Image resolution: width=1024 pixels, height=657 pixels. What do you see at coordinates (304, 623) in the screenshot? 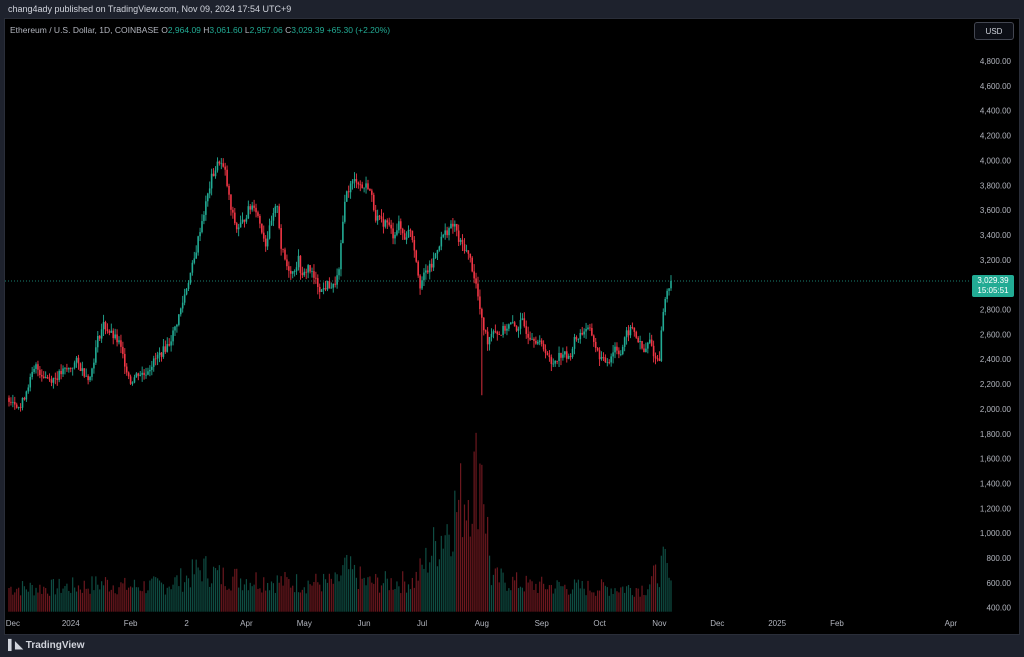
I see `x-tick-label: May` at bounding box center [304, 623].